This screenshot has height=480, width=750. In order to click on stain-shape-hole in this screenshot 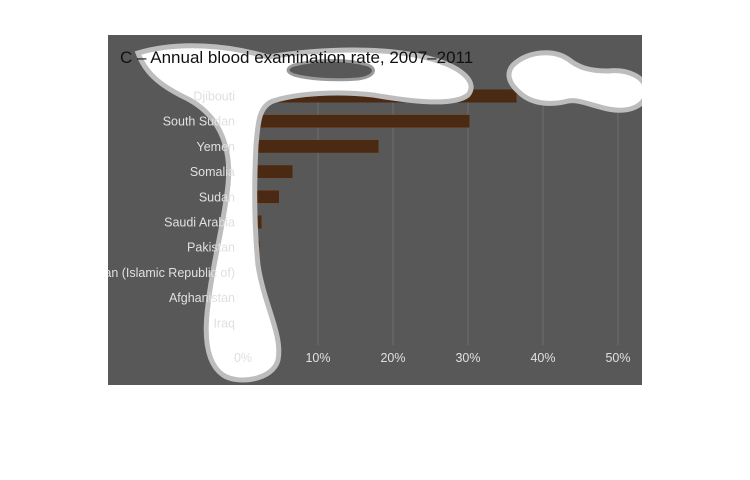, I will do `click(330, 70)`.